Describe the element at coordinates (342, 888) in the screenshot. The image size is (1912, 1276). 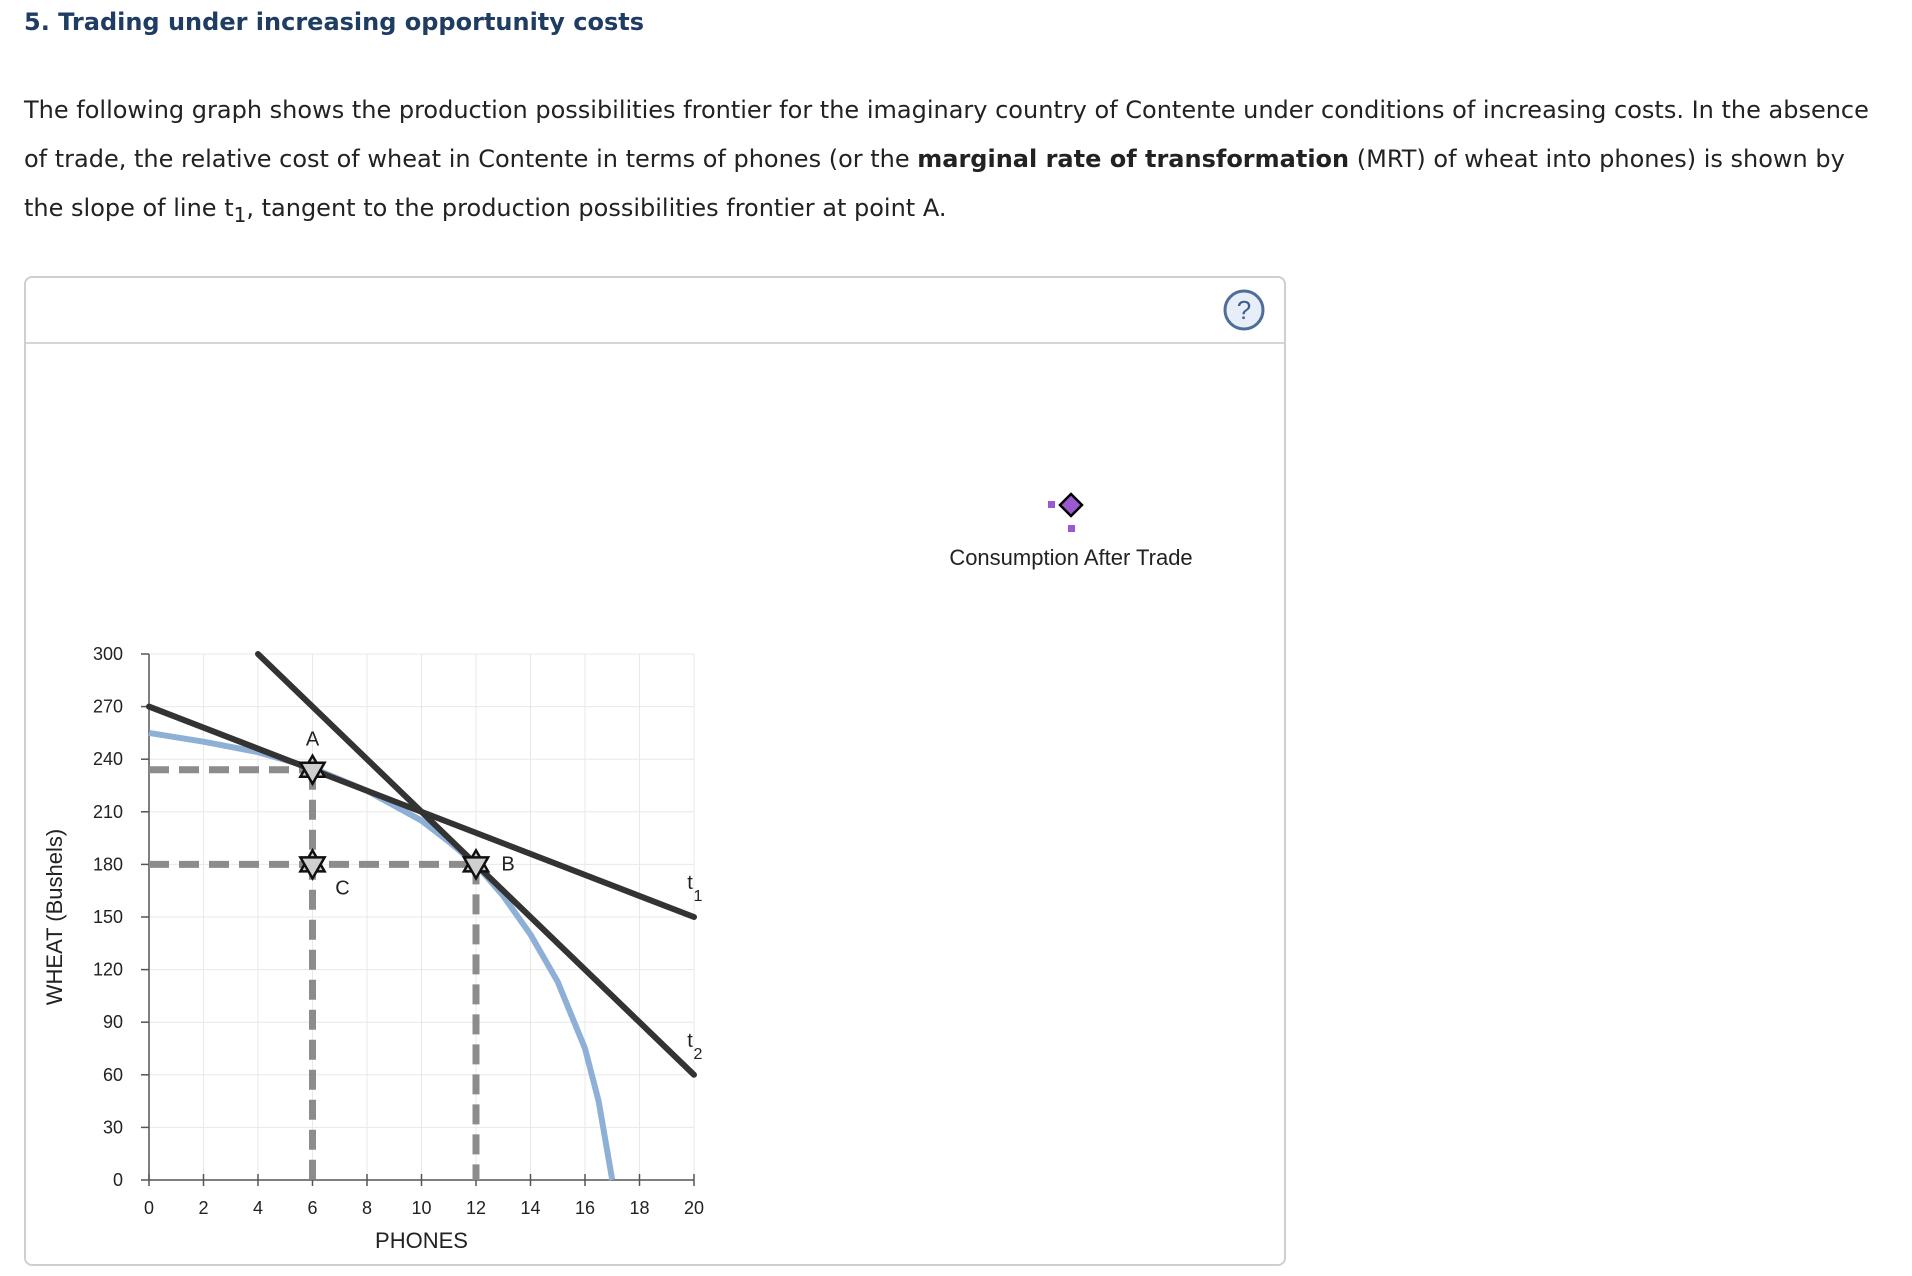
I see `point-label-C: C` at that location.